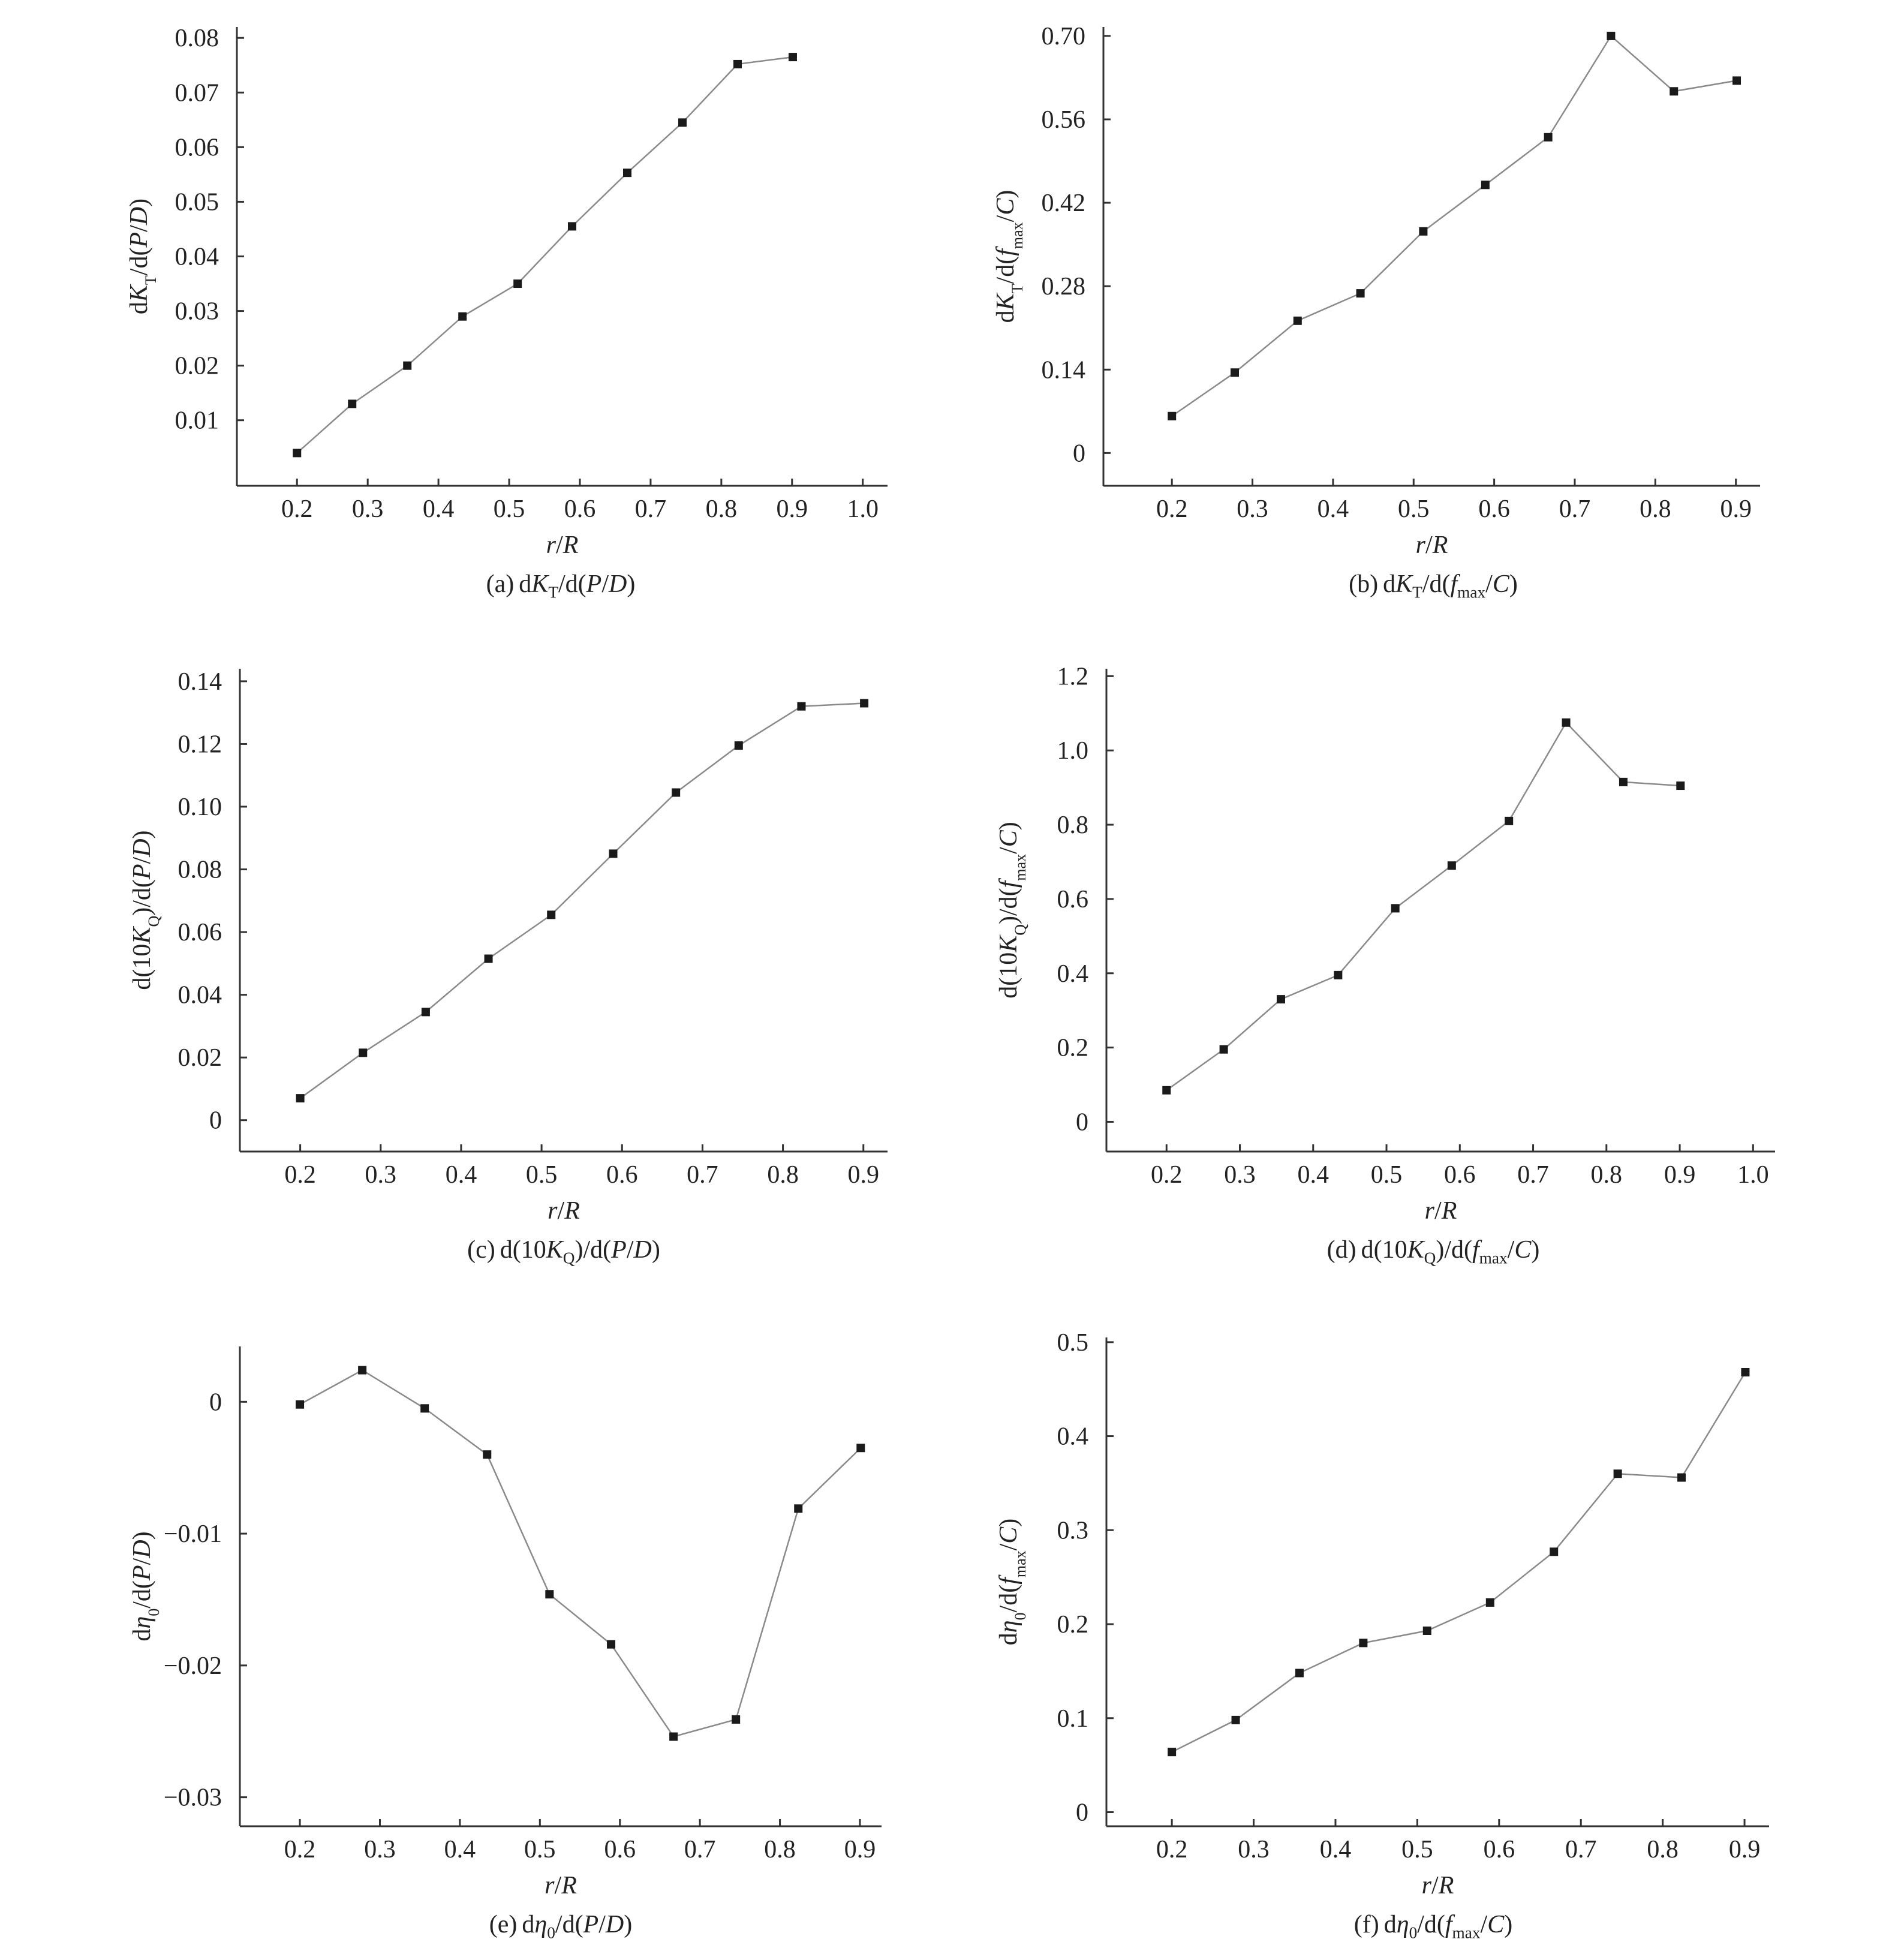 This screenshot has height=1960, width=1889. Describe the element at coordinates (193, 1534) in the screenshot. I see `y-tick-label: −0.01` at that location.